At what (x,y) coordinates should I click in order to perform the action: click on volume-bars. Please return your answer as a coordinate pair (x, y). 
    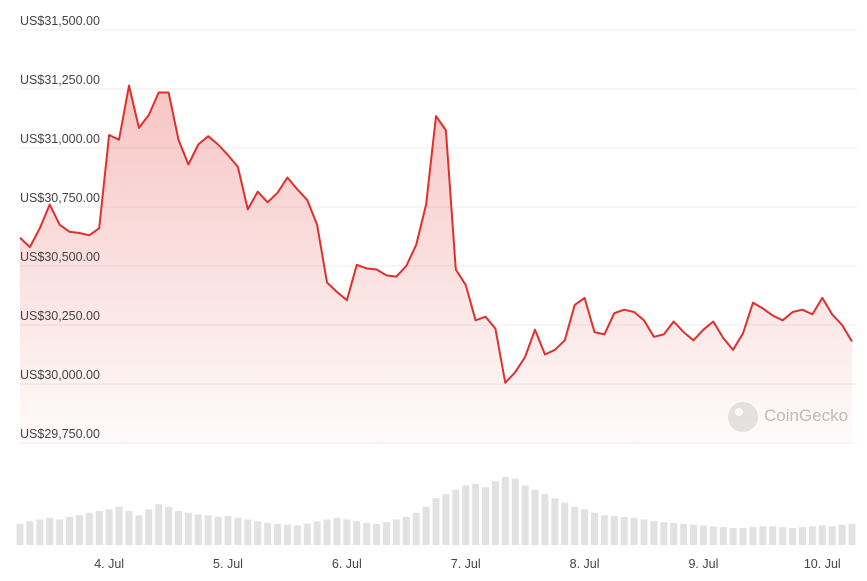
    Looking at the image, I should click on (436, 511).